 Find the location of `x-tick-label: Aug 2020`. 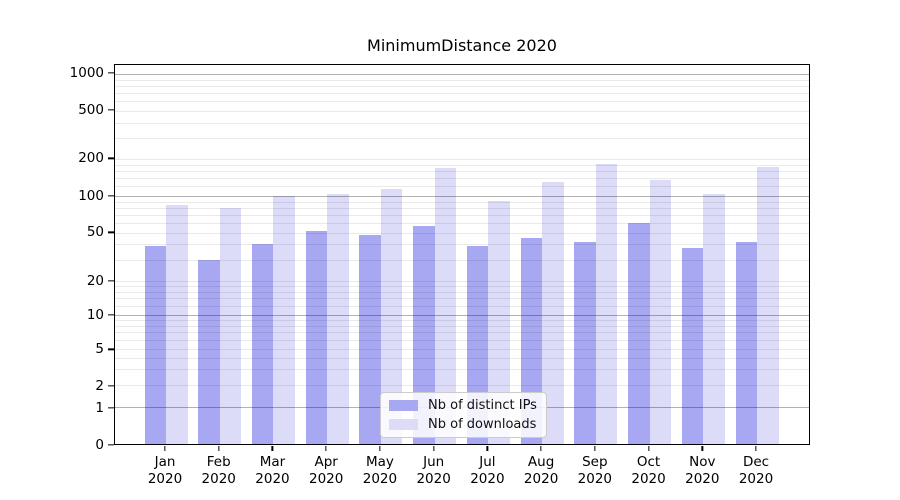

x-tick-label: Aug 2020 is located at coordinates (541, 470).